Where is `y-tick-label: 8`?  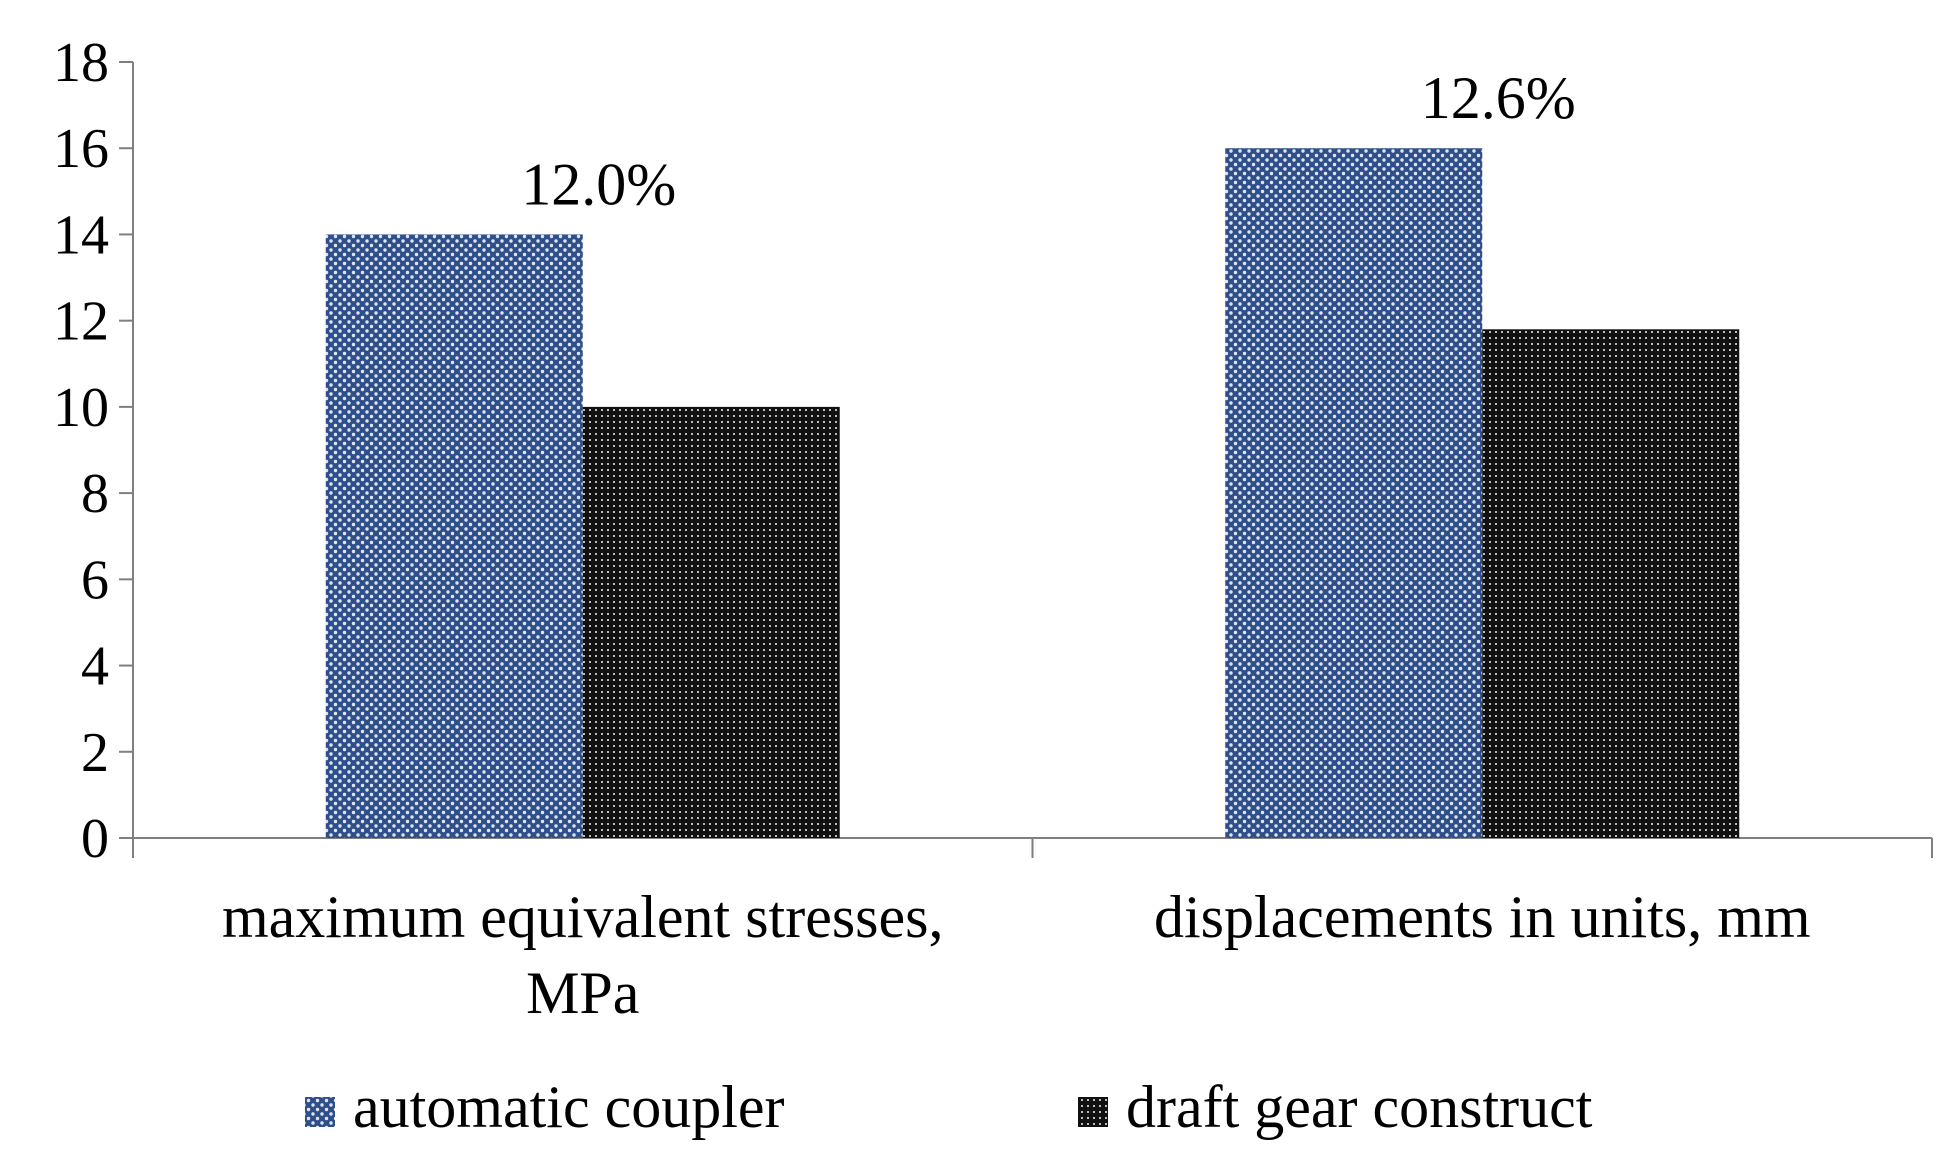 y-tick-label: 8 is located at coordinates (95, 494).